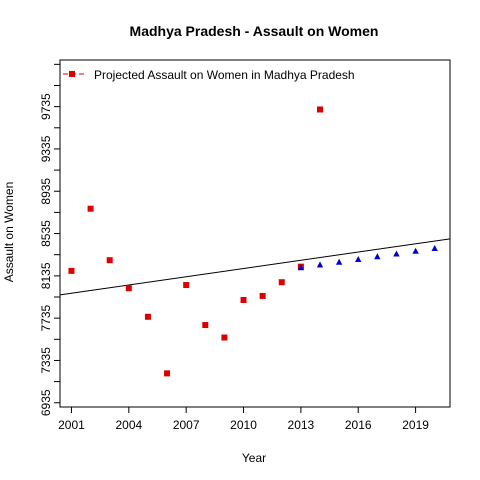 This screenshot has height=480, width=480. I want to click on x-tick-label: 2001, so click(71, 425).